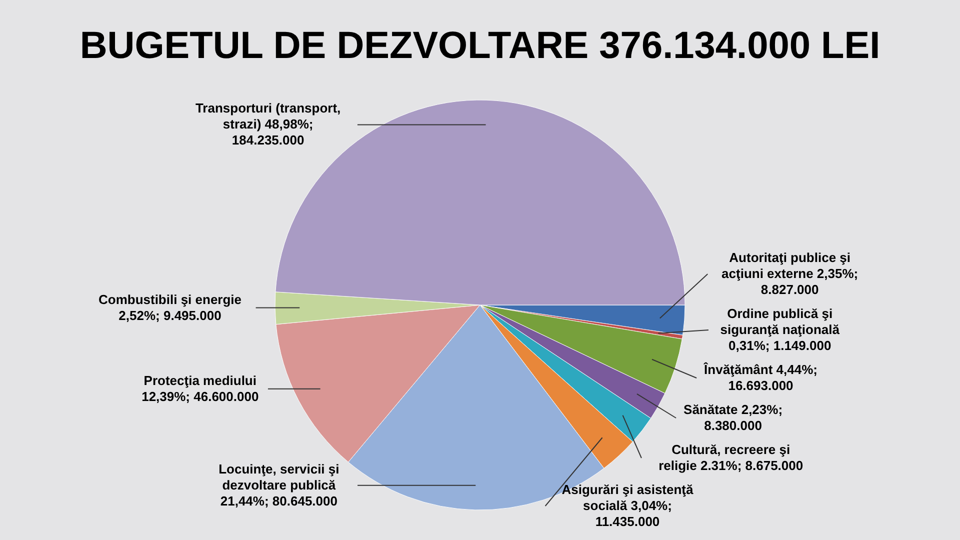  What do you see at coordinates (279, 476) in the screenshot?
I see `slice-label: Locuinţe, servicii şi dezvoltare publică` at bounding box center [279, 476].